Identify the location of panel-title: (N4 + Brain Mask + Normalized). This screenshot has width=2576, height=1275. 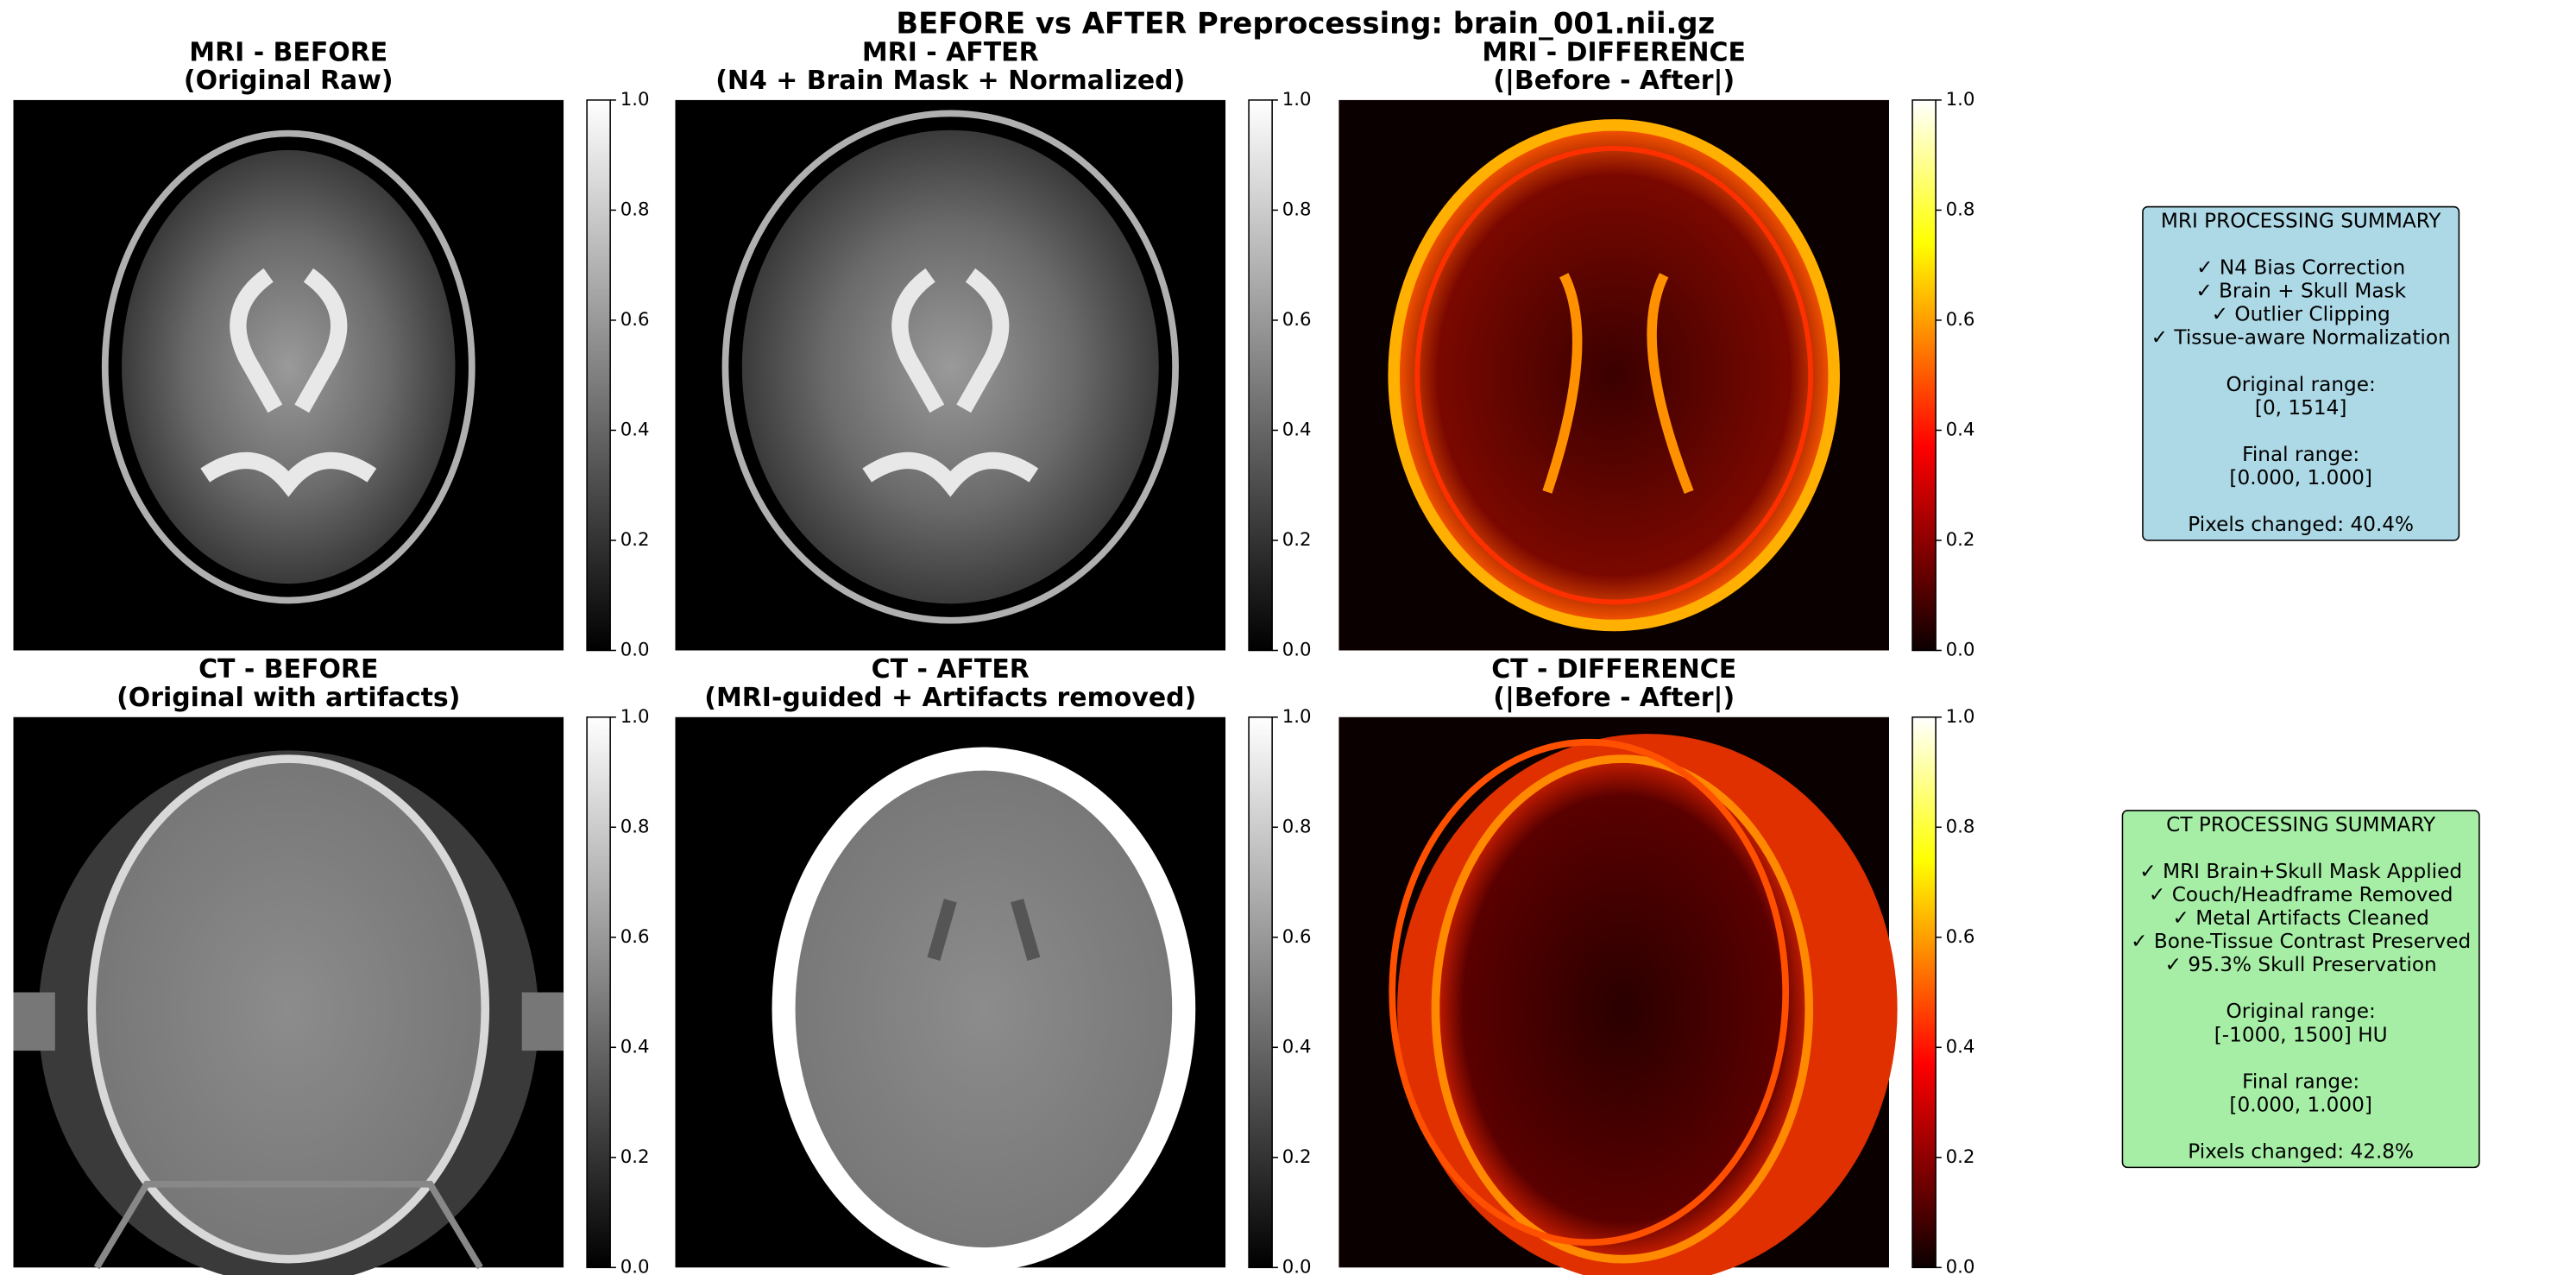
(950, 81).